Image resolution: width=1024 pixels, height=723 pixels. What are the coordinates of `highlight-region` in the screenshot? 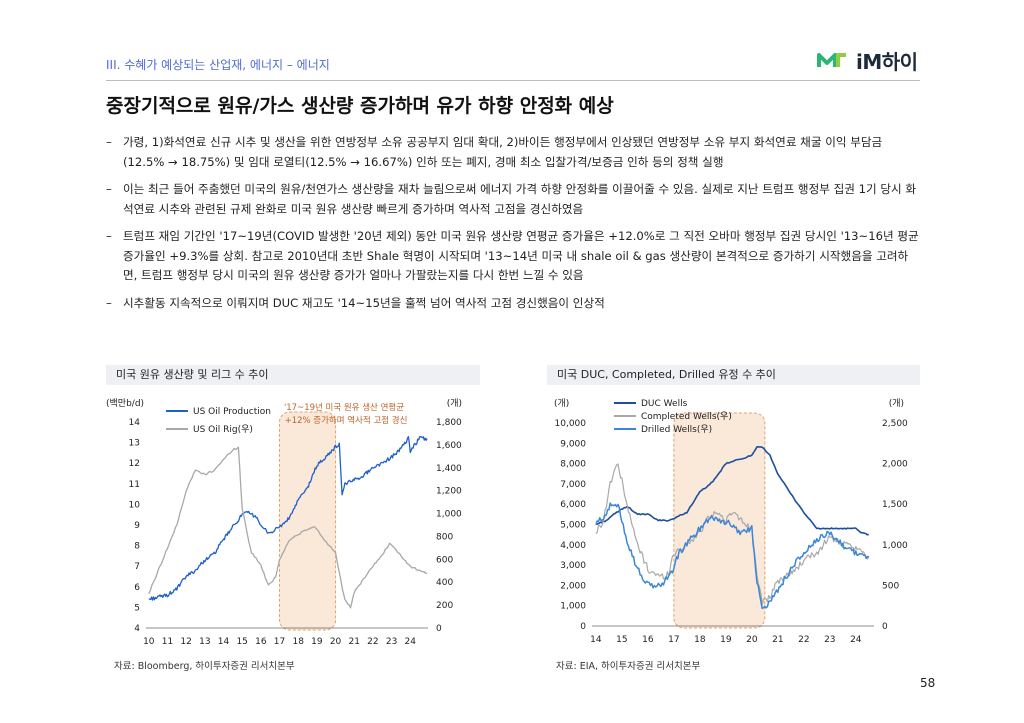 It's located at (308, 521).